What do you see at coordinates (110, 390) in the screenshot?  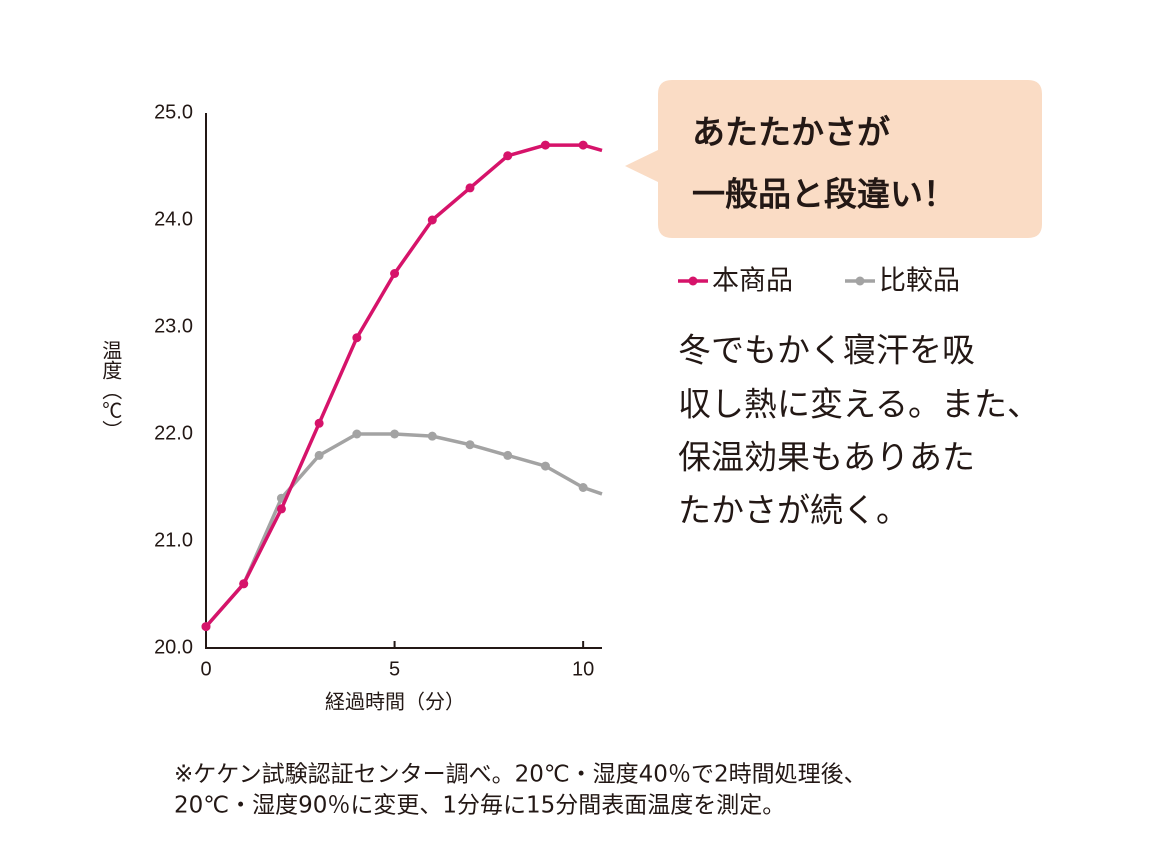 I see `y-axis-label: 温度（℃）` at bounding box center [110, 390].